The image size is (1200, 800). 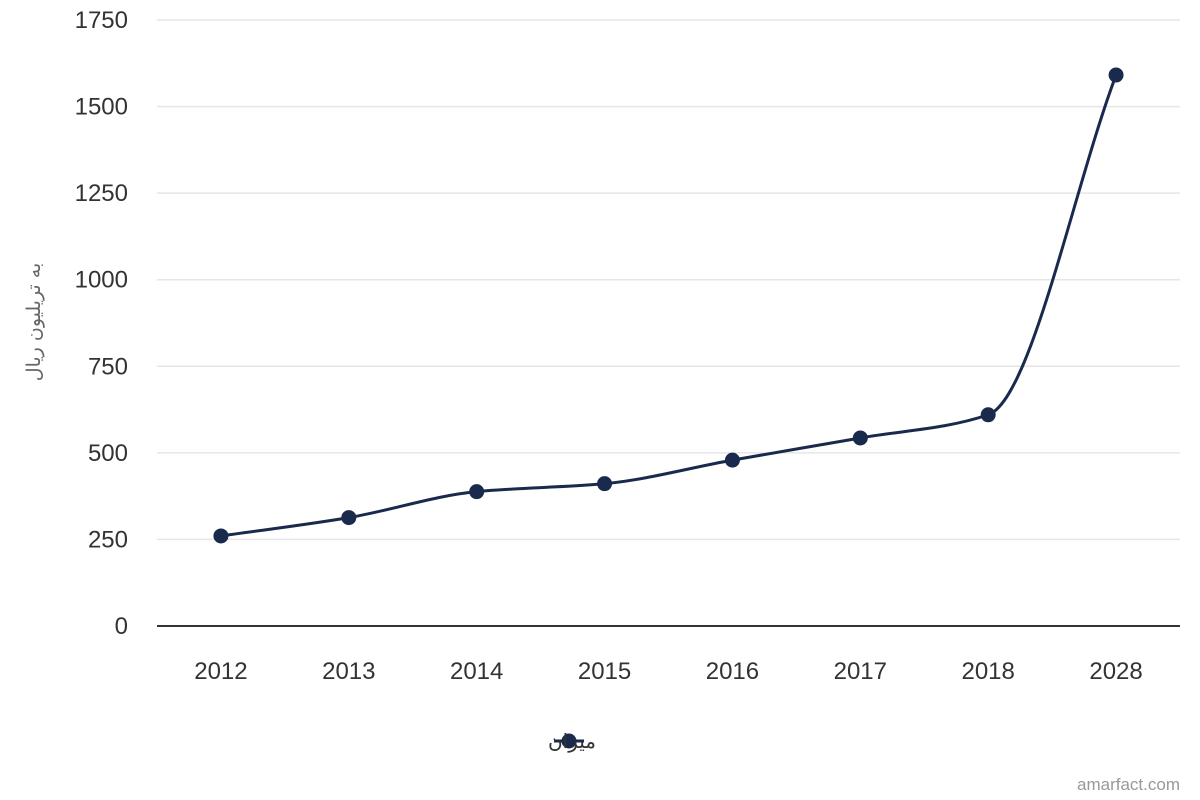 I want to click on legend-marker-symbol, so click(x=569, y=741).